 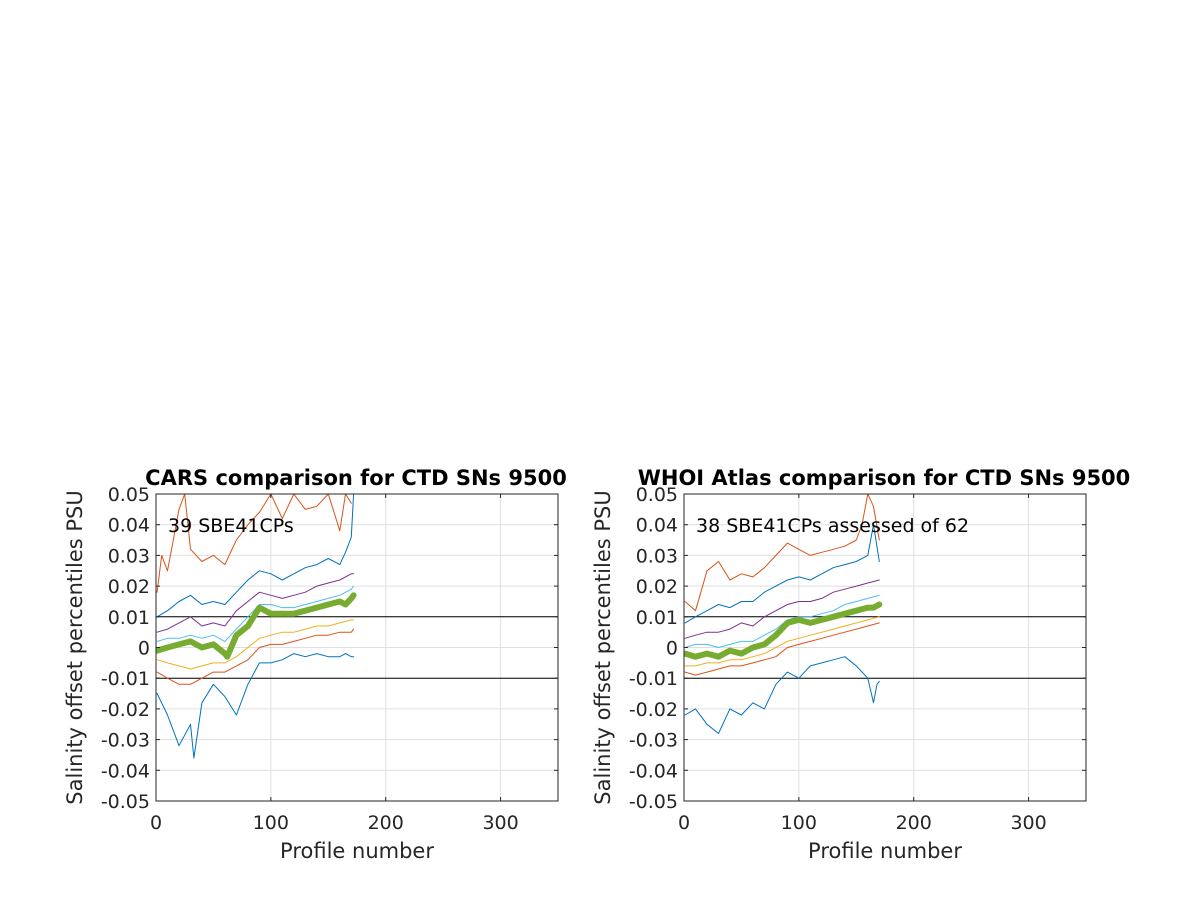 I want to click on chart-annotation: 39 SBE41CPs, so click(x=231, y=526).